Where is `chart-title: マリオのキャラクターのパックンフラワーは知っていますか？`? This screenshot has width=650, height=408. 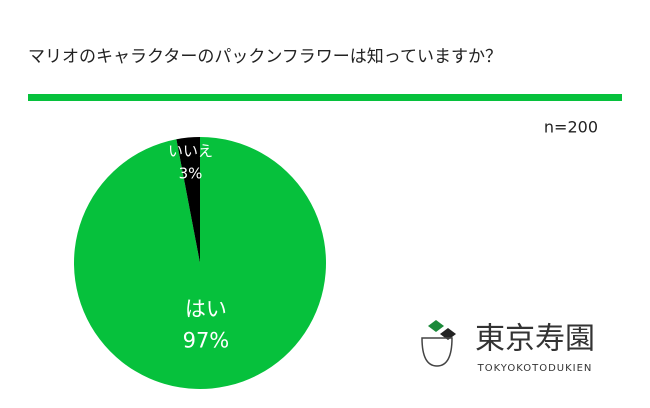
chart-title: マリオのキャラクターのパックンフラワーは知っていますか？ is located at coordinates (265, 57).